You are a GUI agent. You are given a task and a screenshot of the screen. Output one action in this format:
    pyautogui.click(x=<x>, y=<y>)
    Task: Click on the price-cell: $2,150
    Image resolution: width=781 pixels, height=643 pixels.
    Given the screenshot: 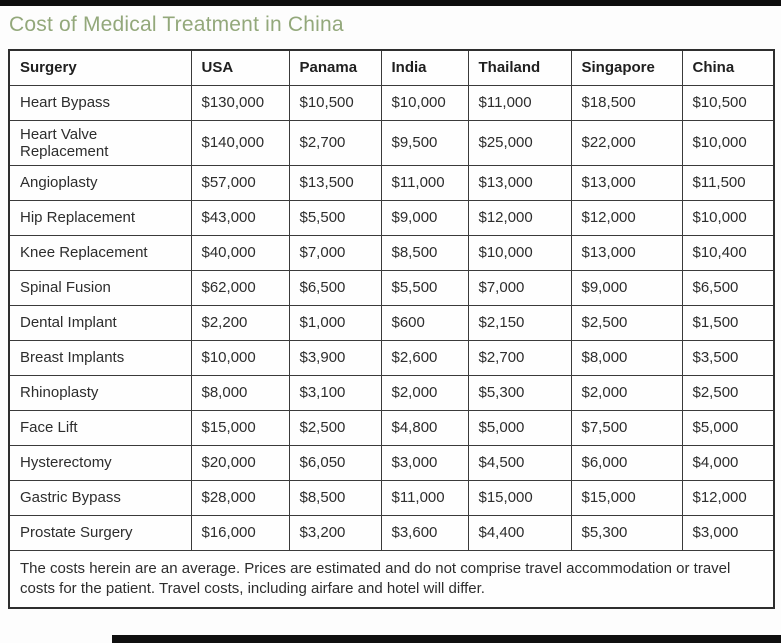 What is the action you would take?
    pyautogui.click(x=519, y=322)
    